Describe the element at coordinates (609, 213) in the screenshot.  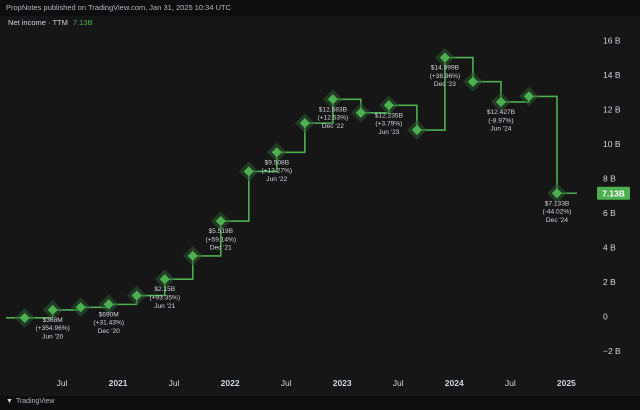
I see `y-tick-label: 6 B` at that location.